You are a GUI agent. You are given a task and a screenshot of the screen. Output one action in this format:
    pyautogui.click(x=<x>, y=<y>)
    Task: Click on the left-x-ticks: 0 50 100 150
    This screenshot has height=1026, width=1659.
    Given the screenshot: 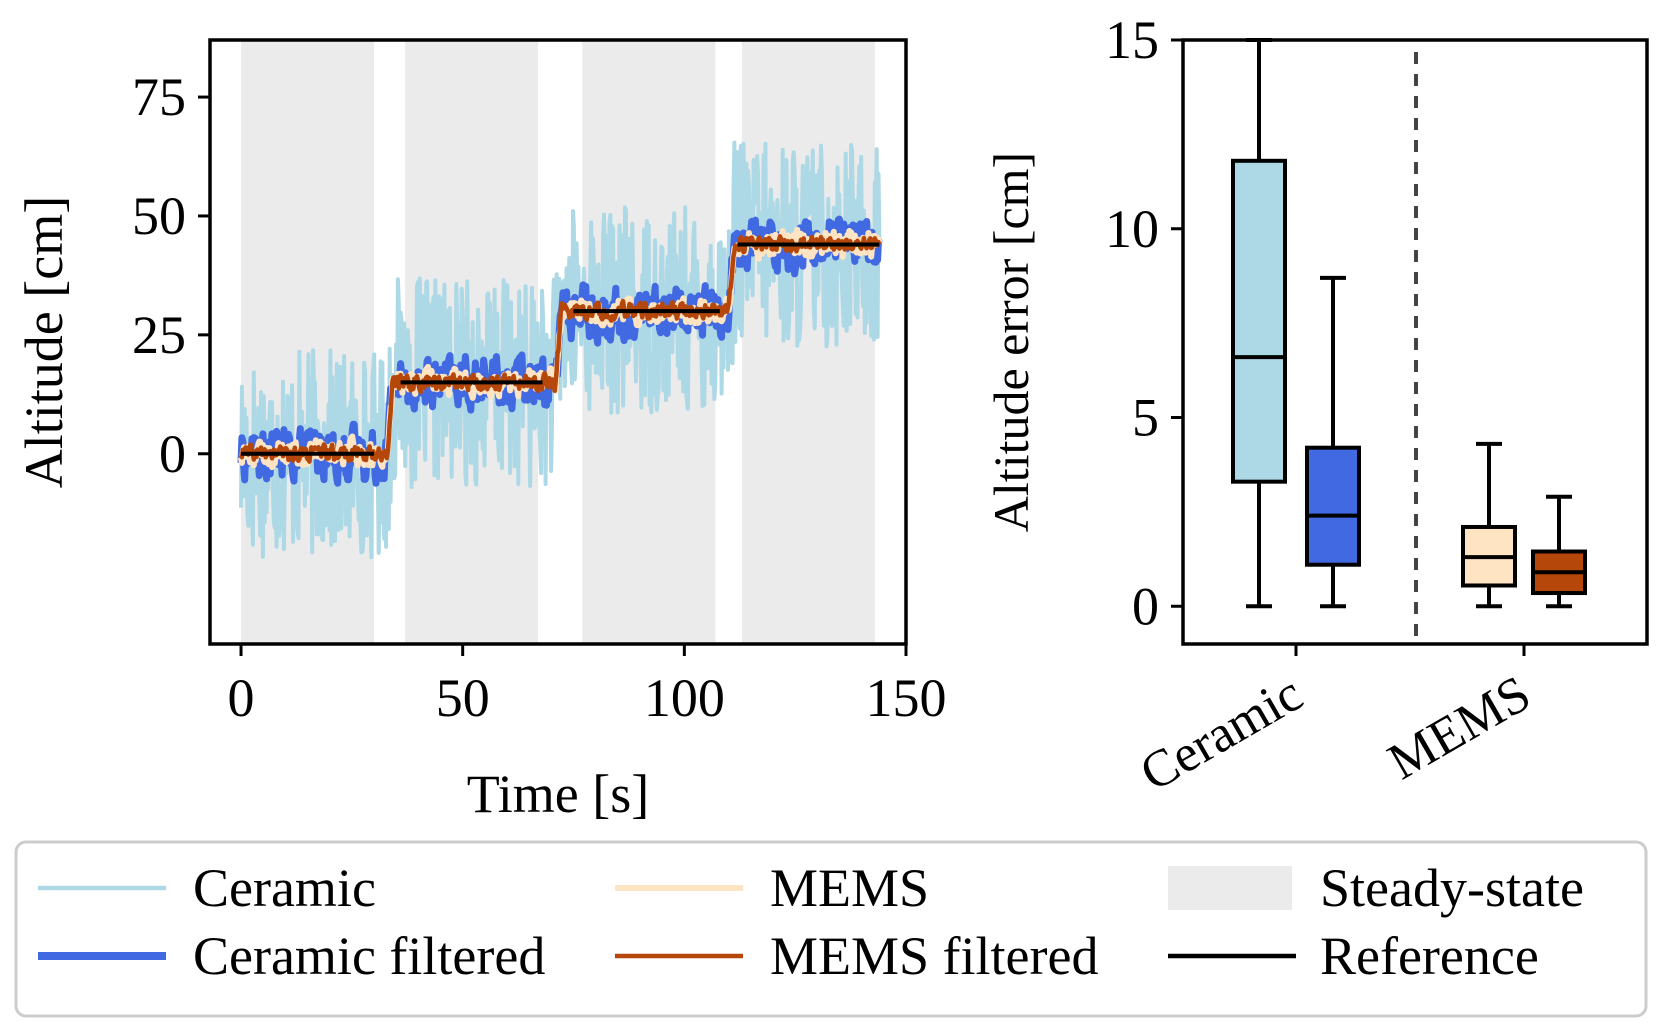 What is the action you would take?
    pyautogui.click(x=587, y=686)
    